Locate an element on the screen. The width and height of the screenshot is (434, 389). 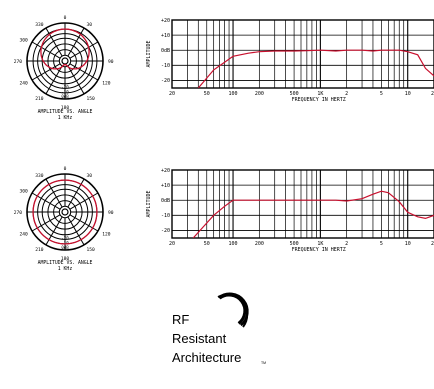
rf-resistant-architecture-logo: RF Resistant Architecture TM is located at coordinates (219, 328).